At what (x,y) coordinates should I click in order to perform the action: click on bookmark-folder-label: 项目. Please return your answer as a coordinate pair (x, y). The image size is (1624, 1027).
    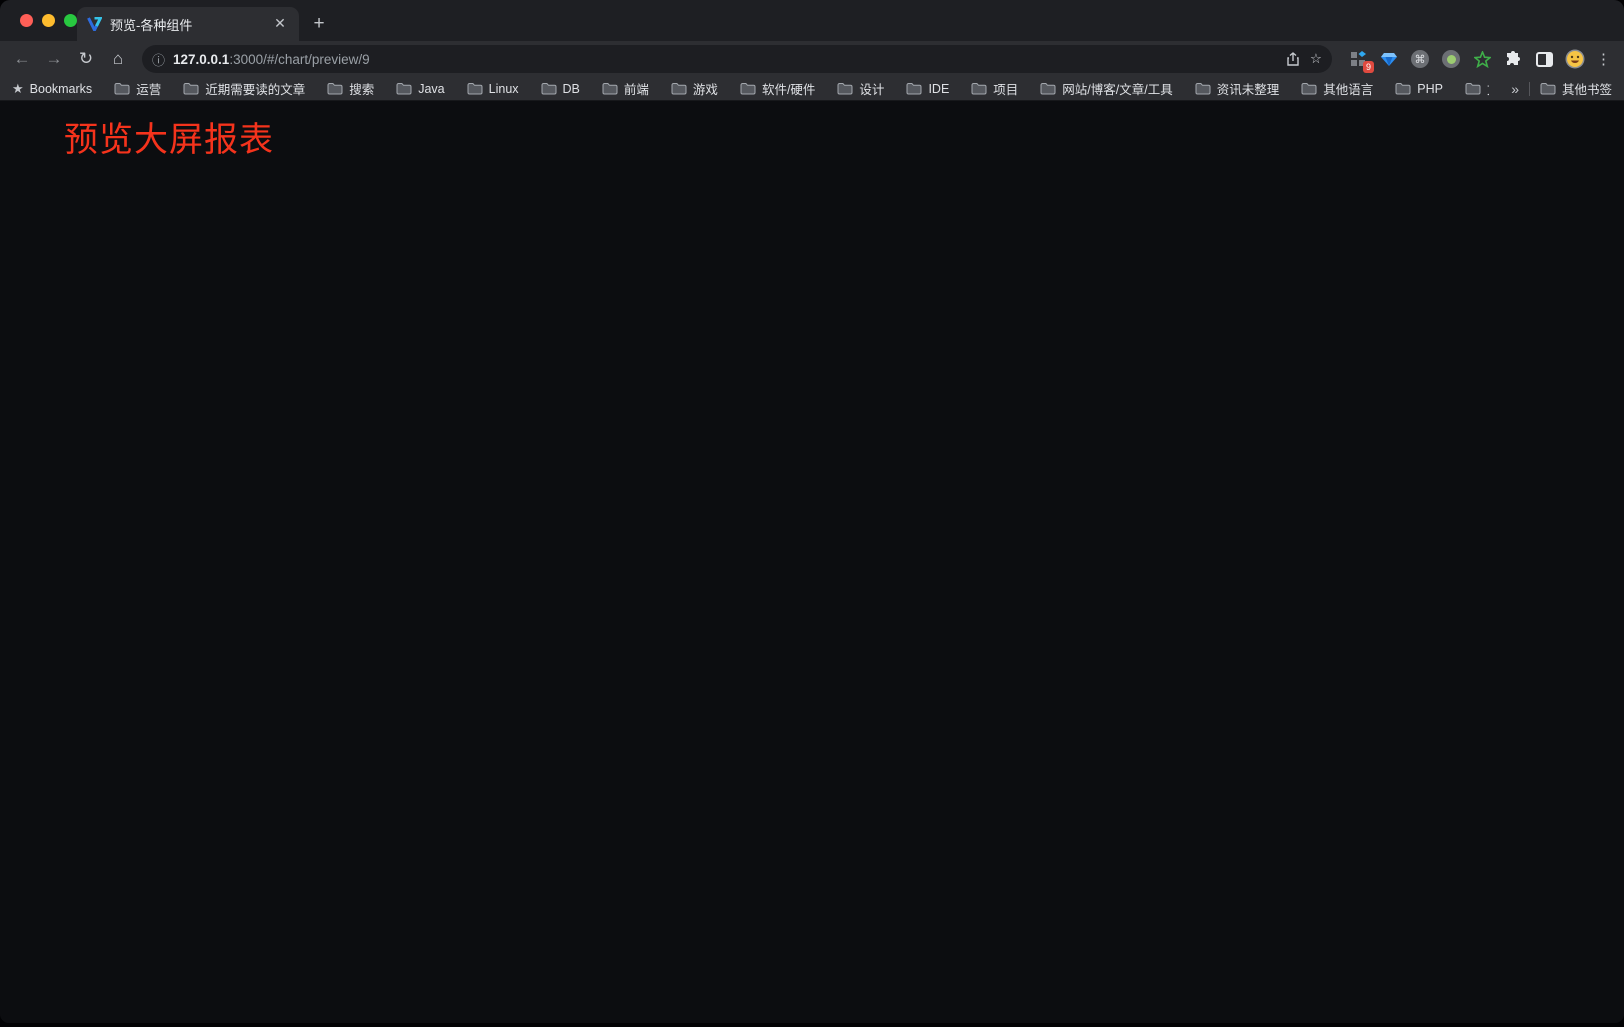
    Looking at the image, I should click on (1006, 90).